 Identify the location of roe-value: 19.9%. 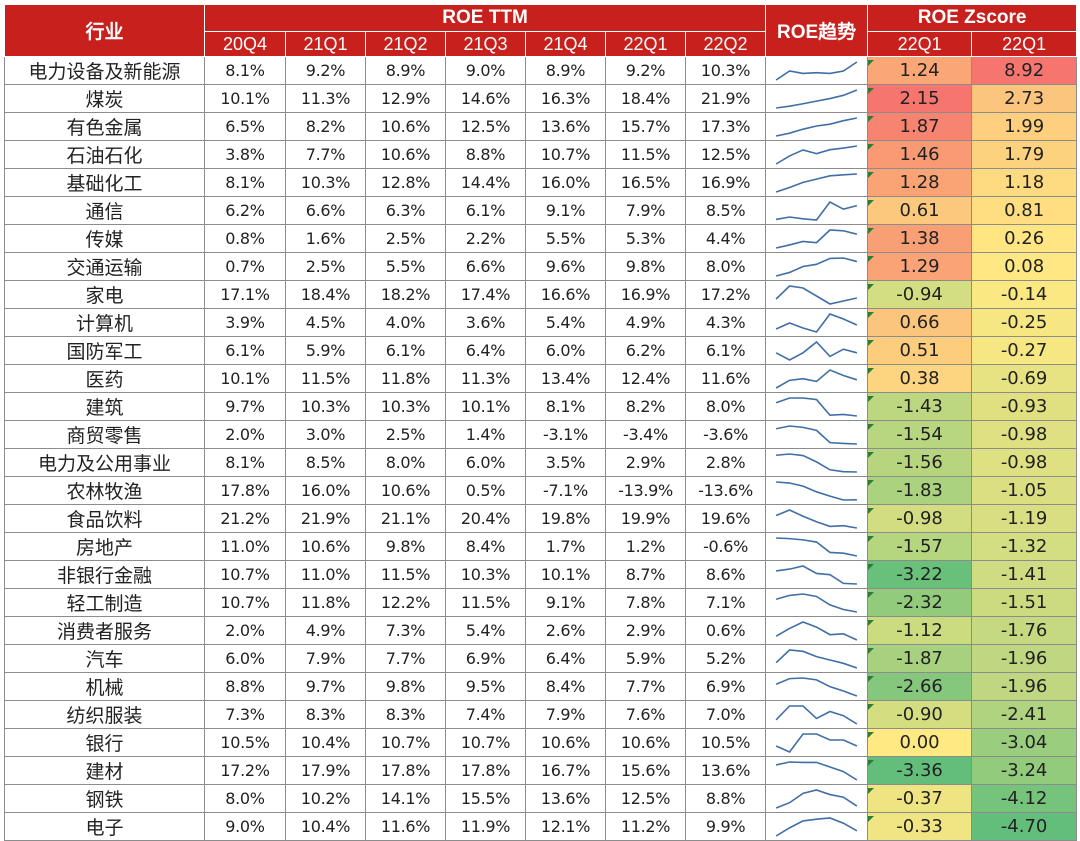
(645, 518).